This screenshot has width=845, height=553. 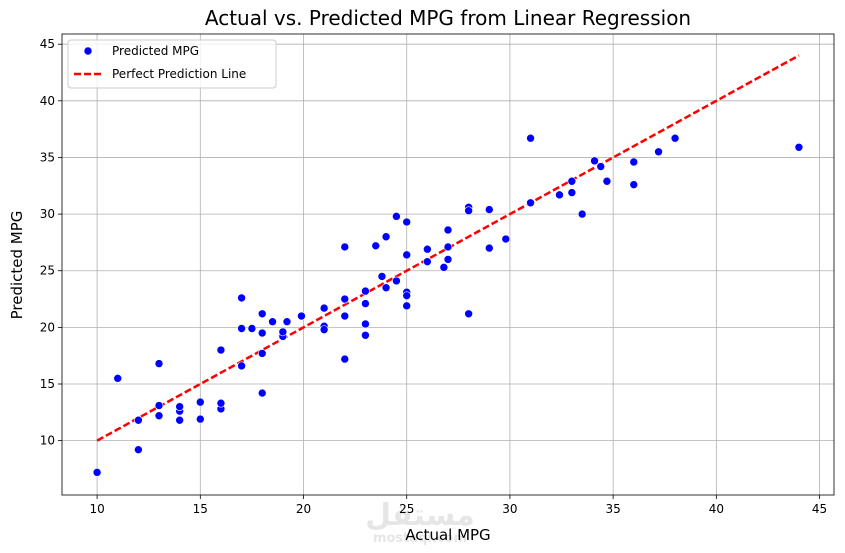 What do you see at coordinates (612, 509) in the screenshot?
I see `x-tick-label: 35` at bounding box center [612, 509].